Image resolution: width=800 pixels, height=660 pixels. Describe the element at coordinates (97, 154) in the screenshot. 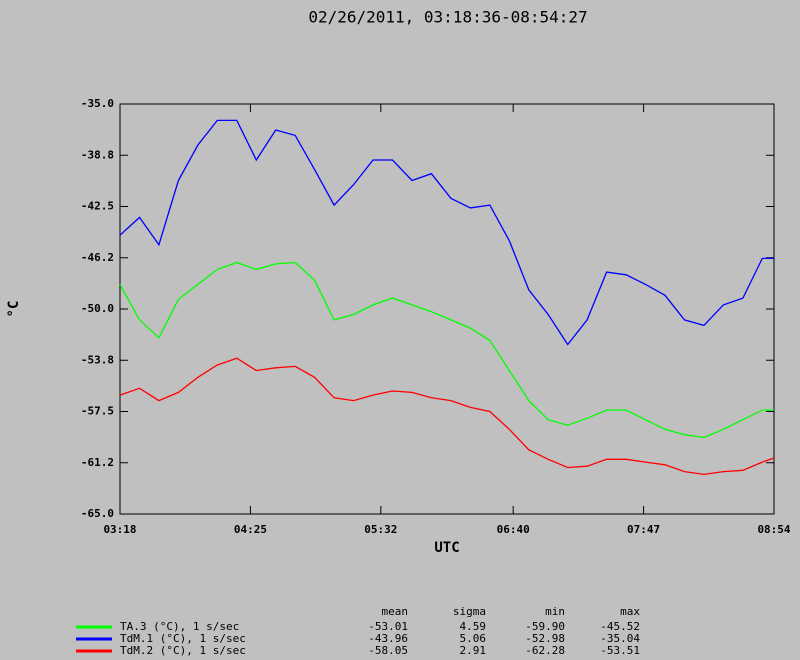

I see `y-tick-label: -38.8` at that location.